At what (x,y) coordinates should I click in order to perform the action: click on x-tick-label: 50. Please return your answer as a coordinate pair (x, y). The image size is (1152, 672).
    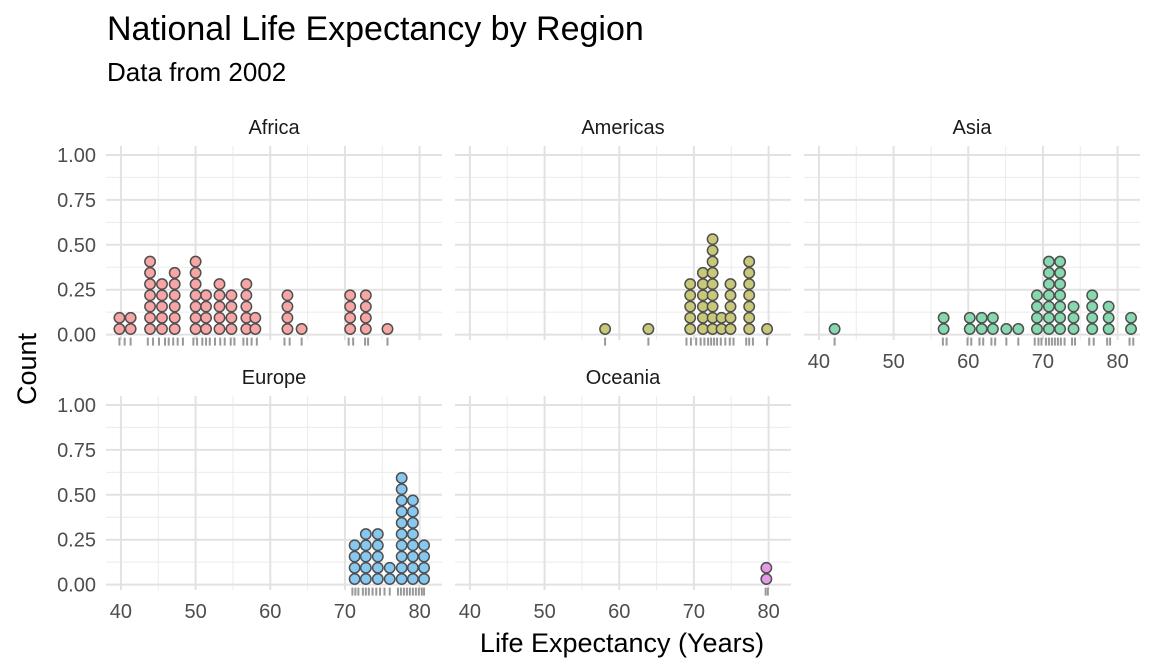
    Looking at the image, I should click on (544, 612).